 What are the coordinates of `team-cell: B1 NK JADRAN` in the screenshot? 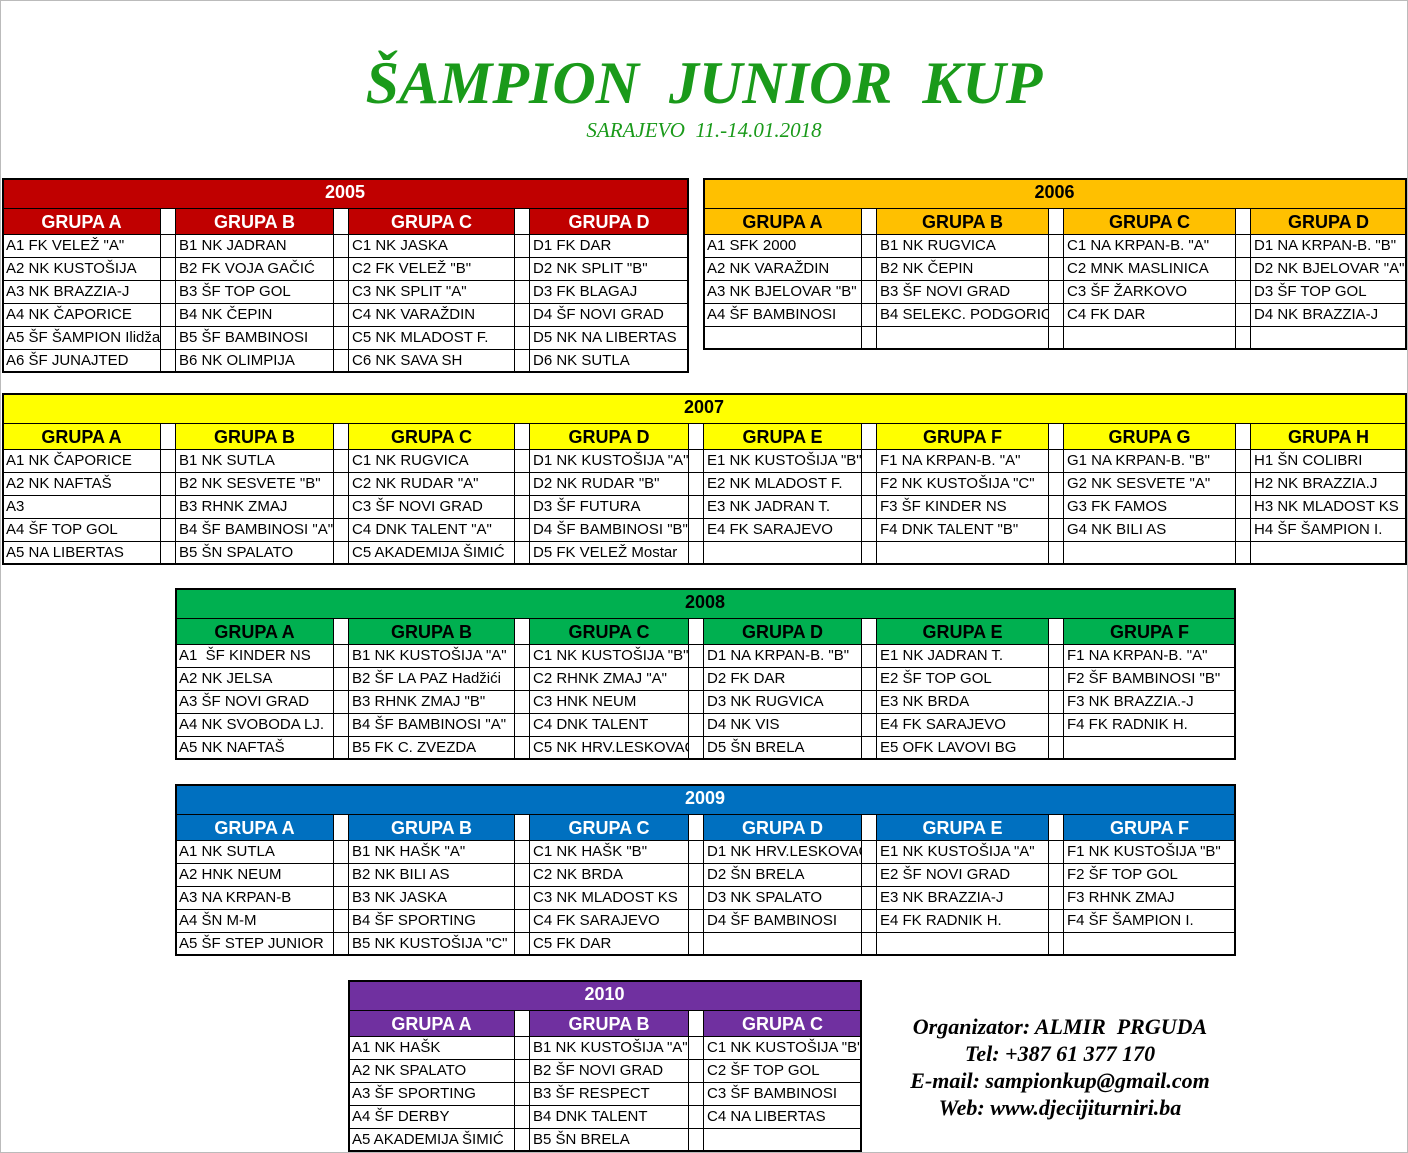 It's located at (254, 246).